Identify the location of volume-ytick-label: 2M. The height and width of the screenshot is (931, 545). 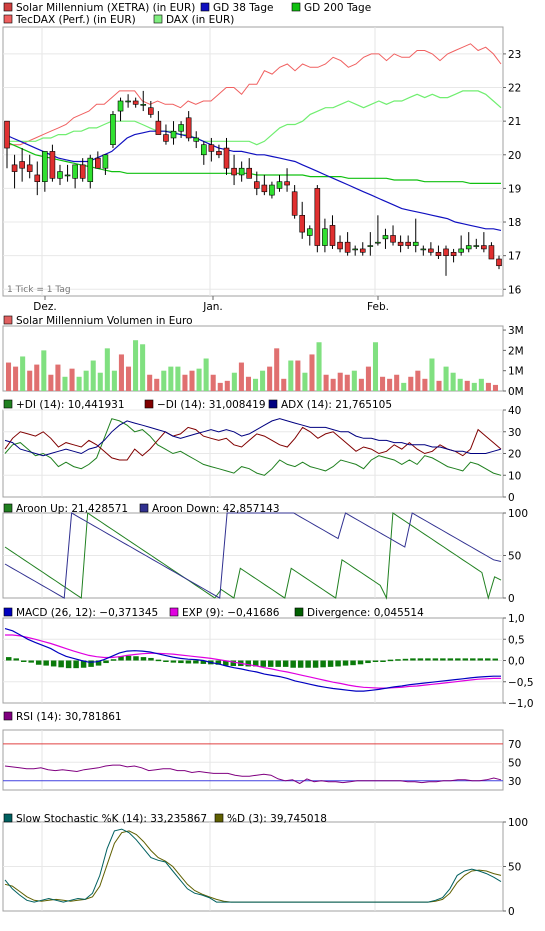
(516, 351).